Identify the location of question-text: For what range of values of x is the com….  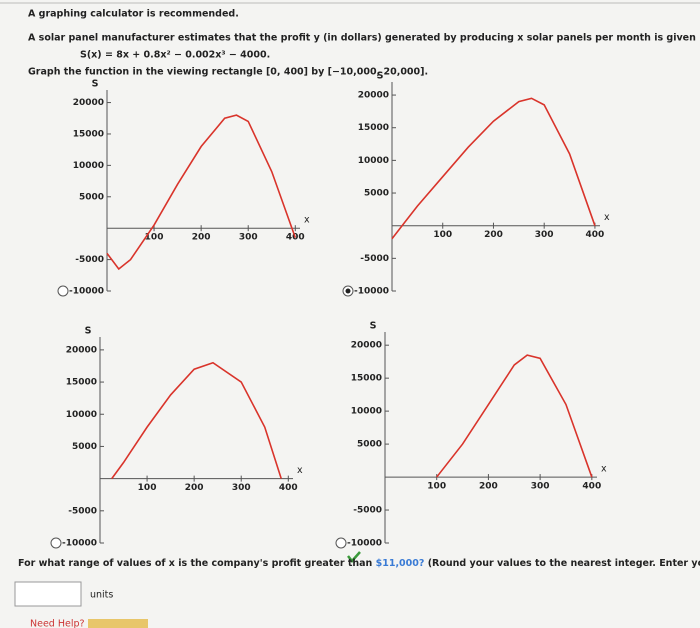
(197, 563).